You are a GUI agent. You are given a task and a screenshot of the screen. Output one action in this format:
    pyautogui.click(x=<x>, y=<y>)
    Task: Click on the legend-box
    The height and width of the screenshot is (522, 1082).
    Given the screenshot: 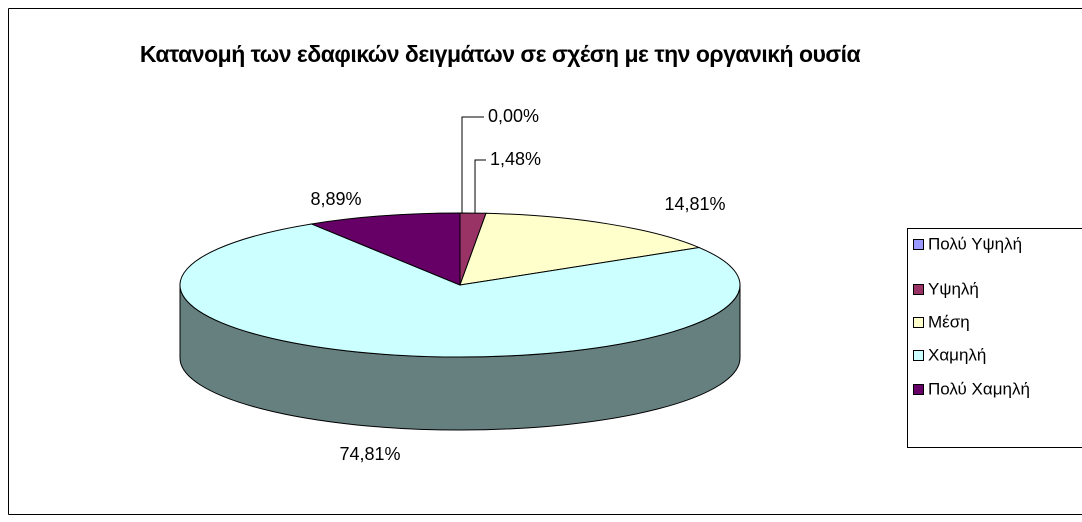 What is the action you would take?
    pyautogui.click(x=994, y=338)
    